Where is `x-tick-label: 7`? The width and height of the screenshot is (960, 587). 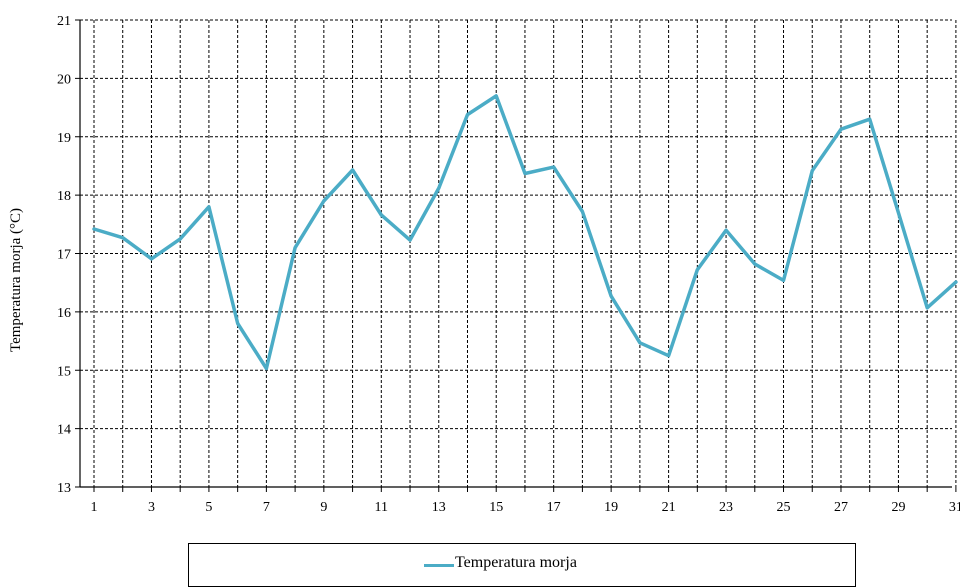 x-tick-label: 7 is located at coordinates (266, 507).